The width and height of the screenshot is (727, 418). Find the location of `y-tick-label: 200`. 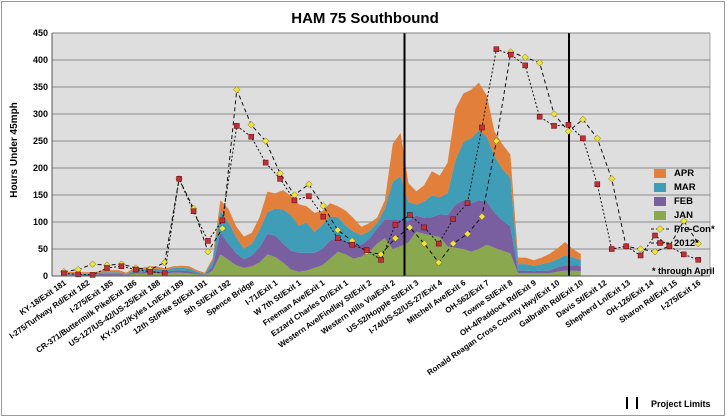

y-tick-label: 200 is located at coordinates (40, 168).